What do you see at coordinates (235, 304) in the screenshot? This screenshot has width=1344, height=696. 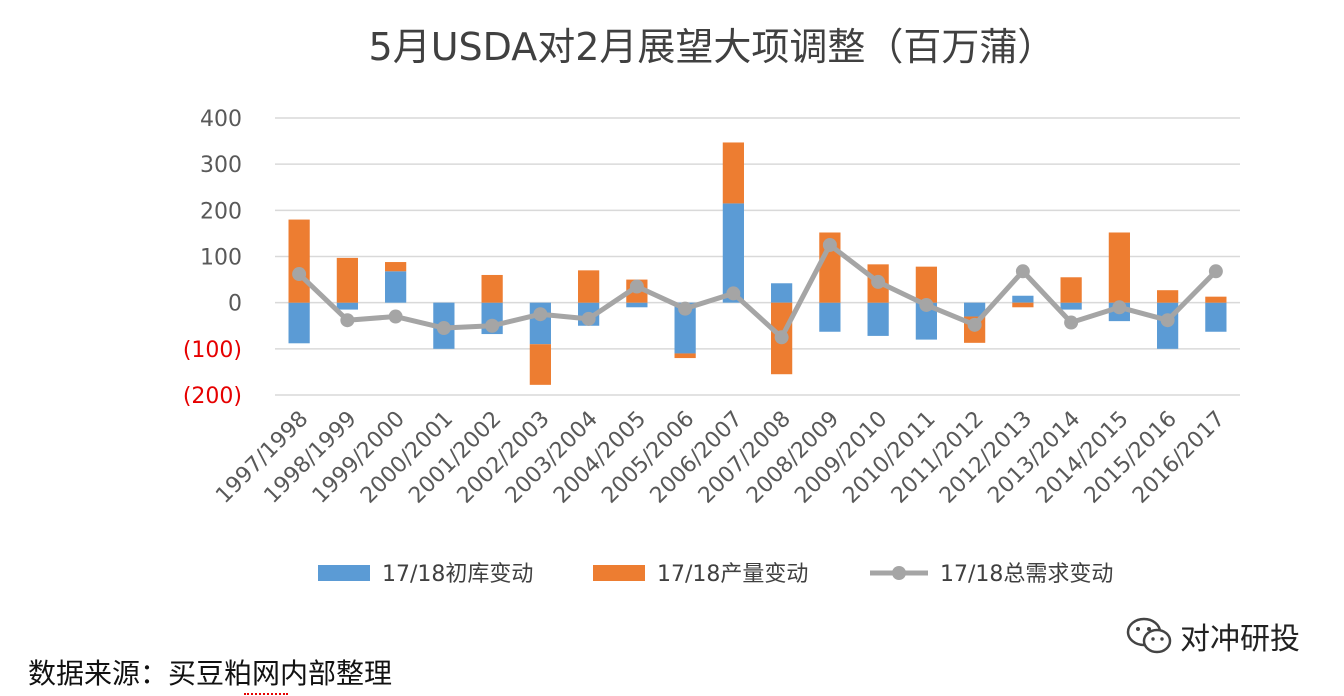 I see `y-tick-label: 0` at bounding box center [235, 304].